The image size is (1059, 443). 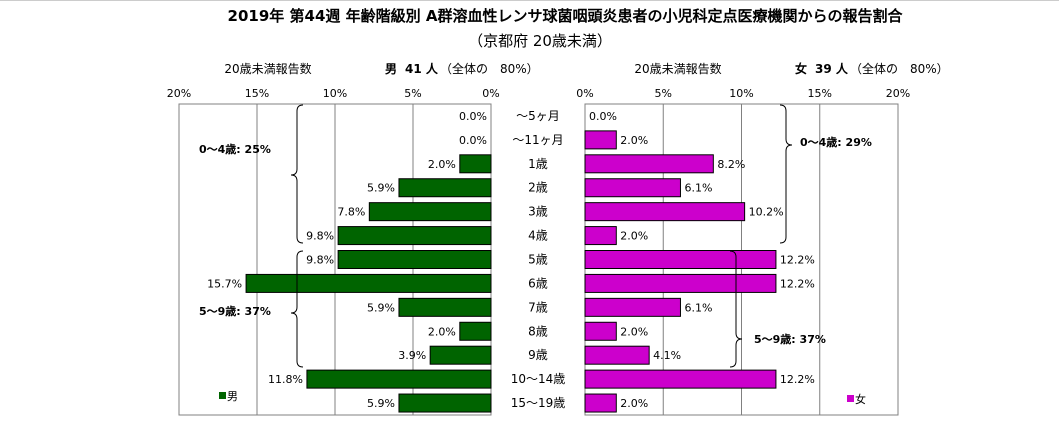 What do you see at coordinates (235, 311) in the screenshot?
I see `male-group-5-9-label: 5～9歳: 37%` at bounding box center [235, 311].